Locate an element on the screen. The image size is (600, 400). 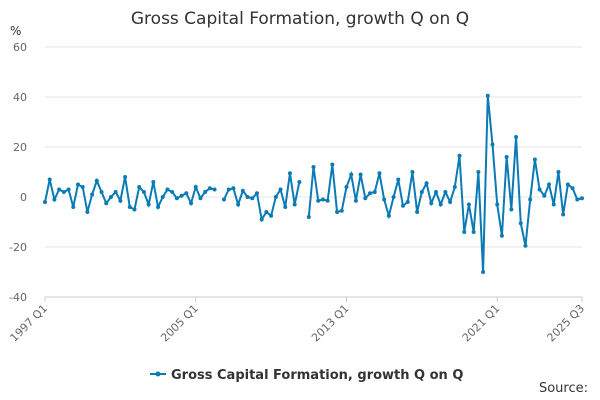
x-tick-label: 2021 Q1 is located at coordinates (481, 323).